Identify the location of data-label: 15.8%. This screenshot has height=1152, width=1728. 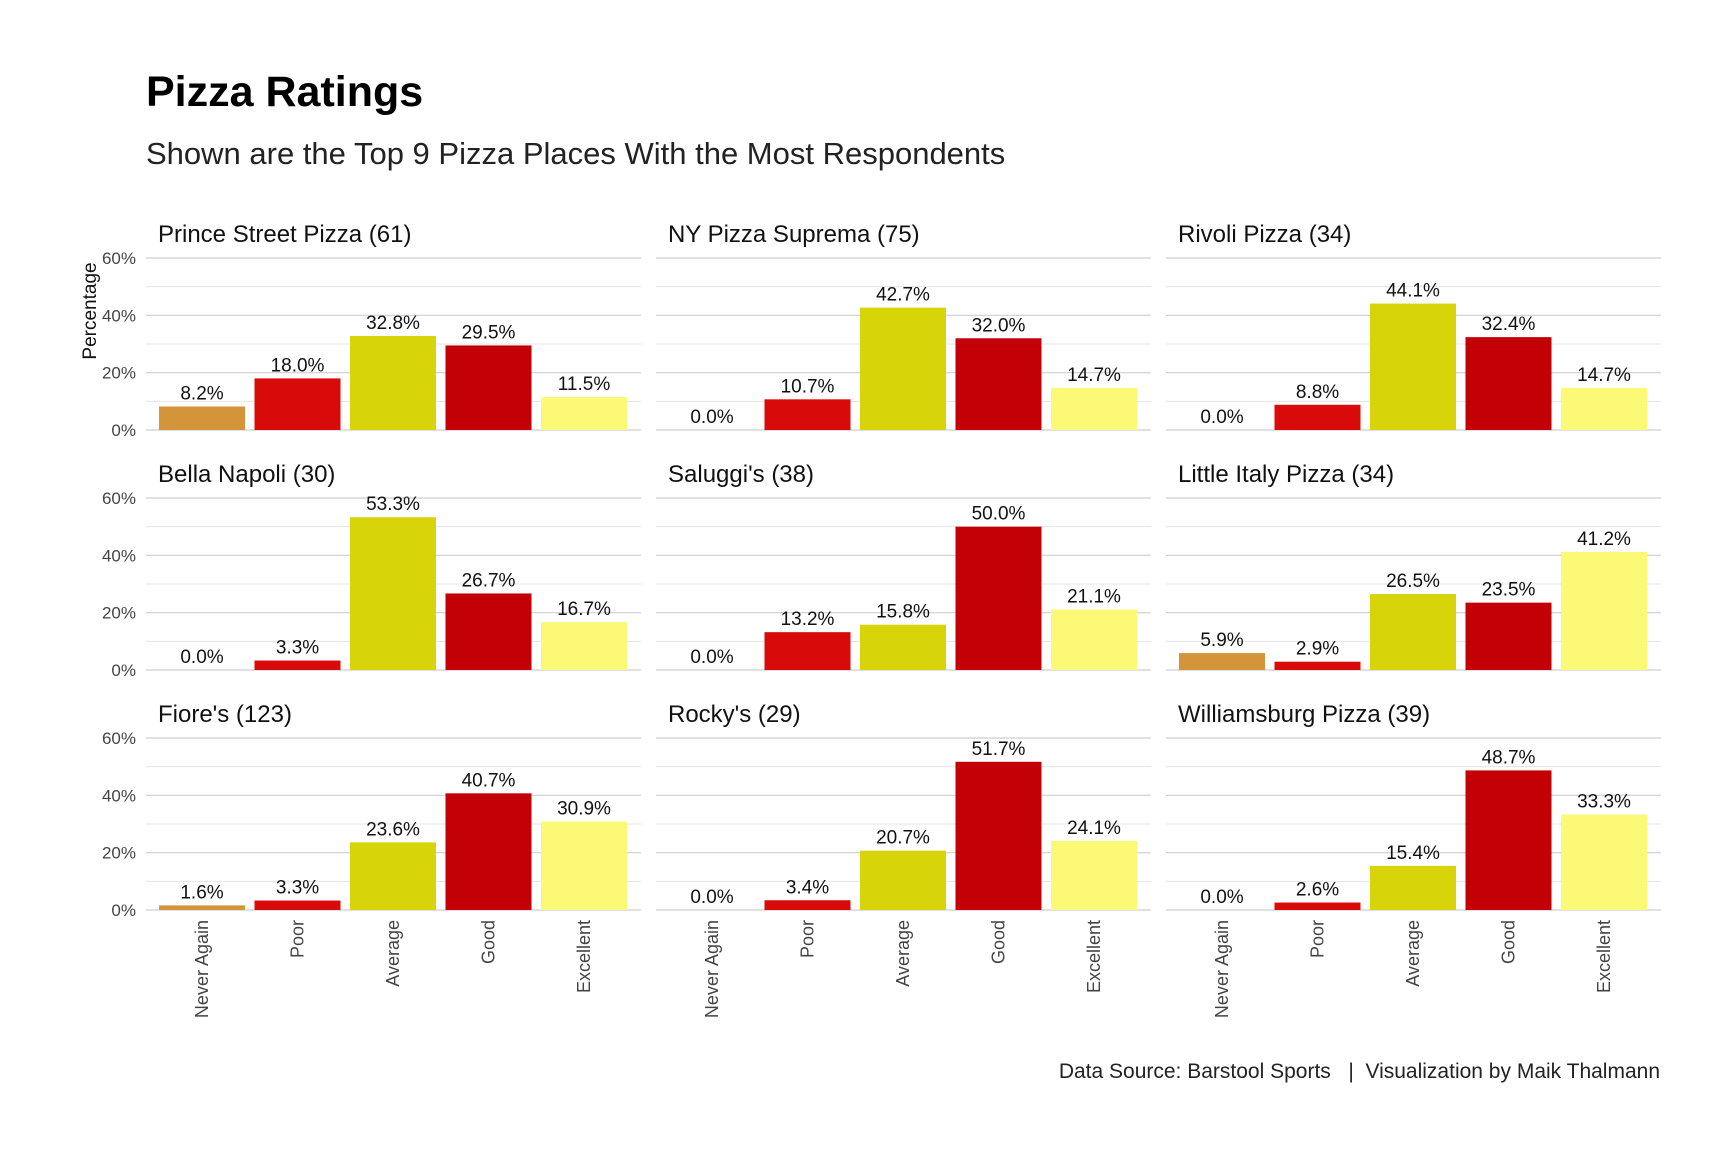
(903, 612).